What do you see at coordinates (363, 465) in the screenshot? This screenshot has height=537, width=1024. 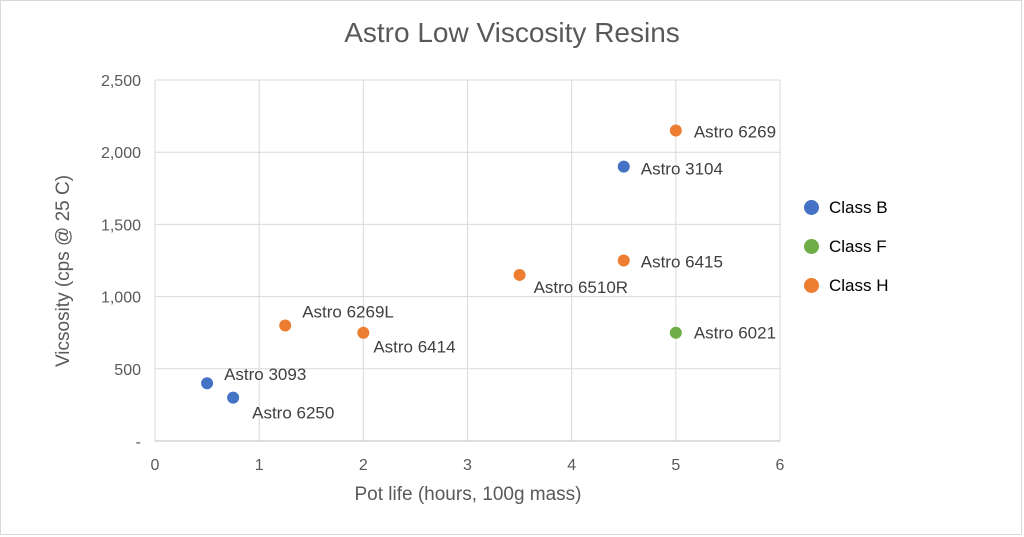 I see `x-tick-label: 2` at bounding box center [363, 465].